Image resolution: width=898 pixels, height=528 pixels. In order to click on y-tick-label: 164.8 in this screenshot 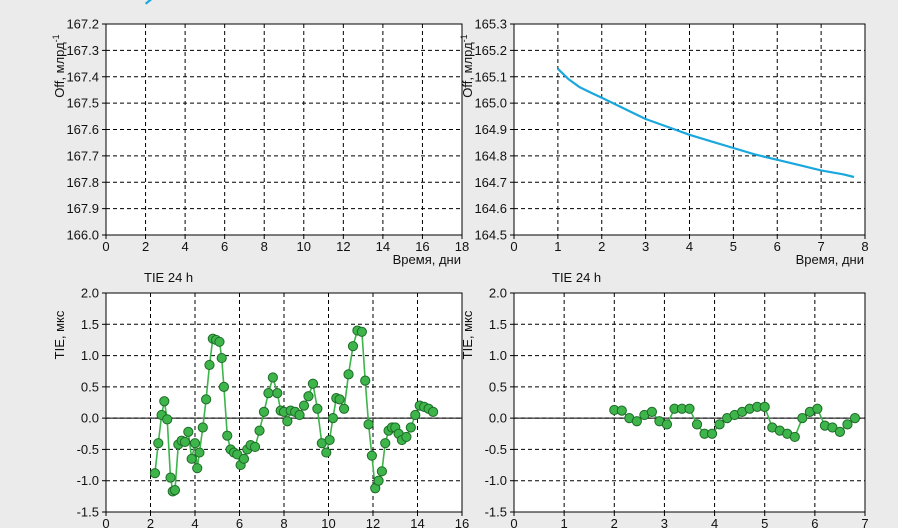, I will do `click(490, 155)`.